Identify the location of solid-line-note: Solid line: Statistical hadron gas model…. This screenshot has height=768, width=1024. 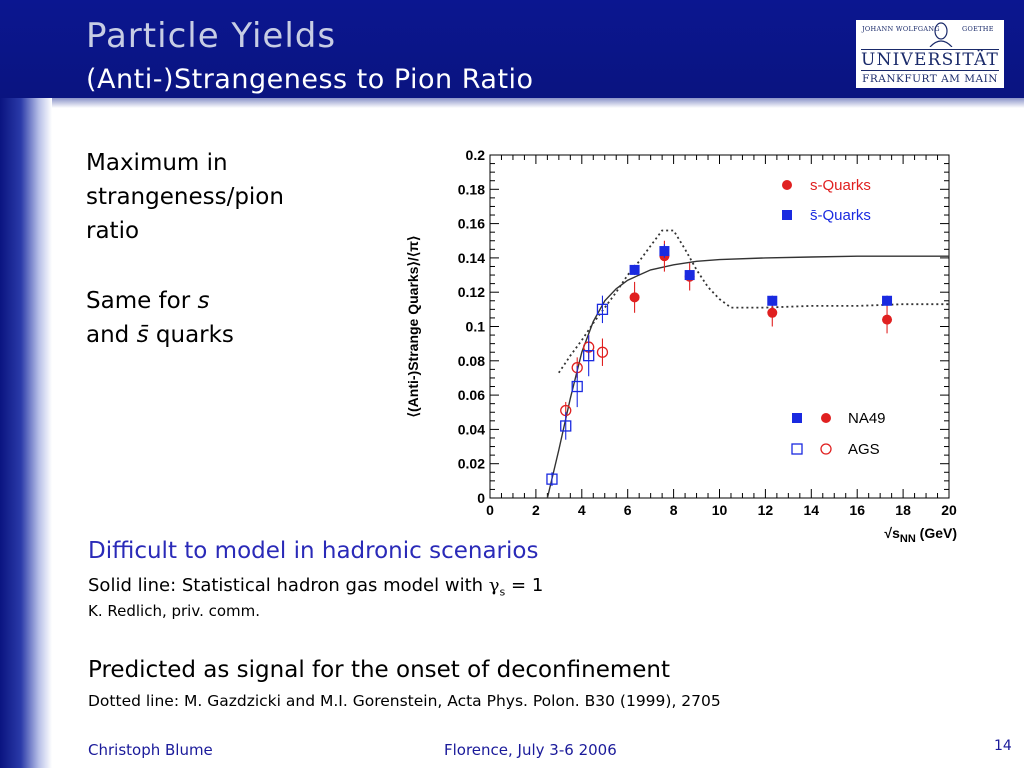
(315, 587).